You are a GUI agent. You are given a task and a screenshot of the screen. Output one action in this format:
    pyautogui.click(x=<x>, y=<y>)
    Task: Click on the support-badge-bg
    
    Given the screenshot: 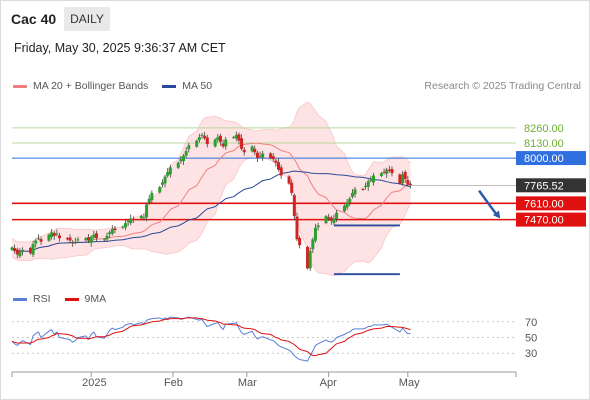 What is the action you would take?
    pyautogui.click(x=551, y=203)
    